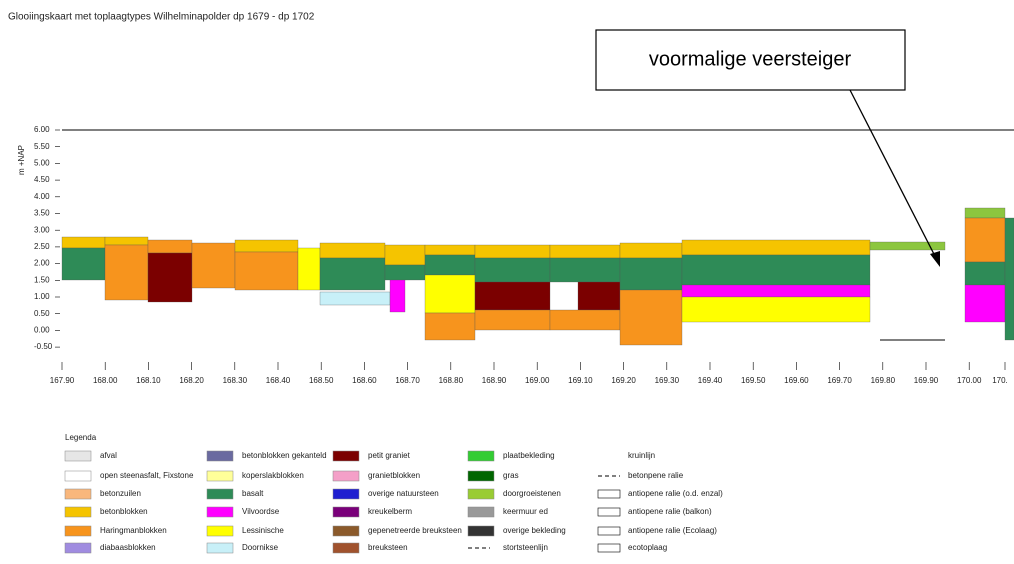 This screenshot has width=1014, height=564. Describe the element at coordinates (969, 380) in the screenshot. I see `x-tick-label: 170.00` at that location.